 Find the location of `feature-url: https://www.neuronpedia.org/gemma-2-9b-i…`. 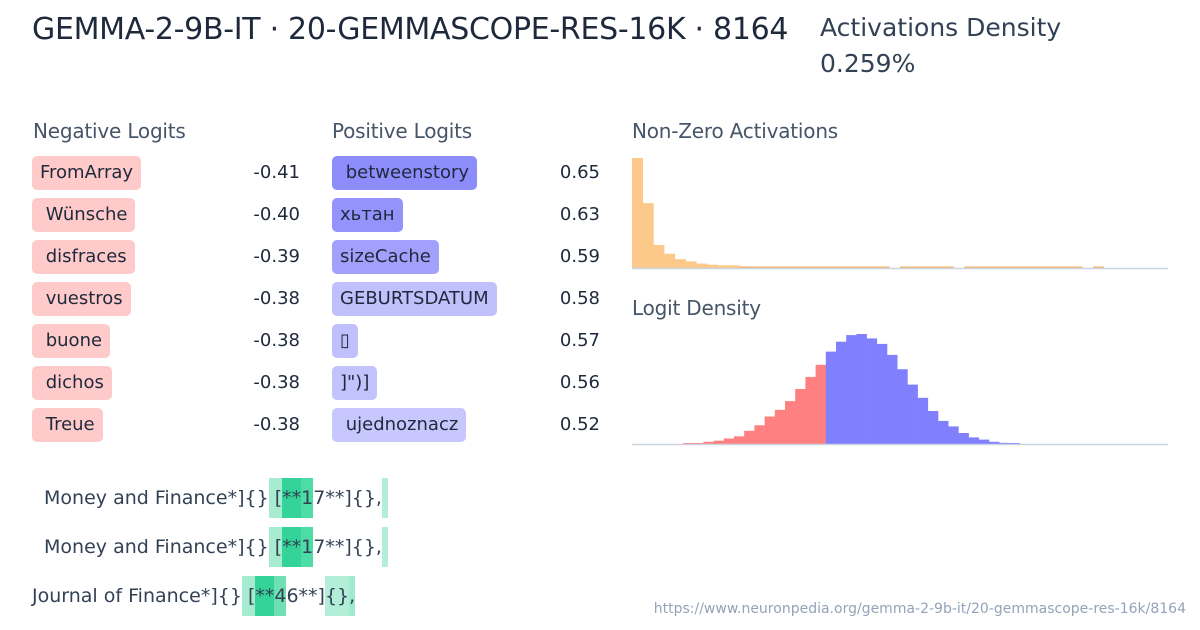

feature-url: https://www.neuronpedia.org/gemma-2-9b-i… is located at coordinates (919, 609).